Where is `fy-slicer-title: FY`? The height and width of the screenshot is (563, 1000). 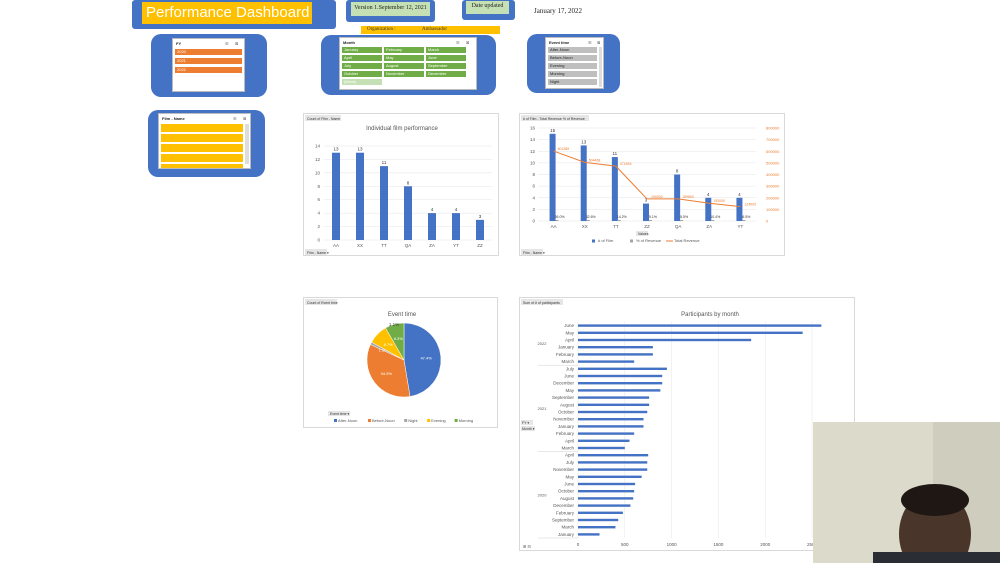
fy-slicer-title: FY is located at coordinates (179, 43).